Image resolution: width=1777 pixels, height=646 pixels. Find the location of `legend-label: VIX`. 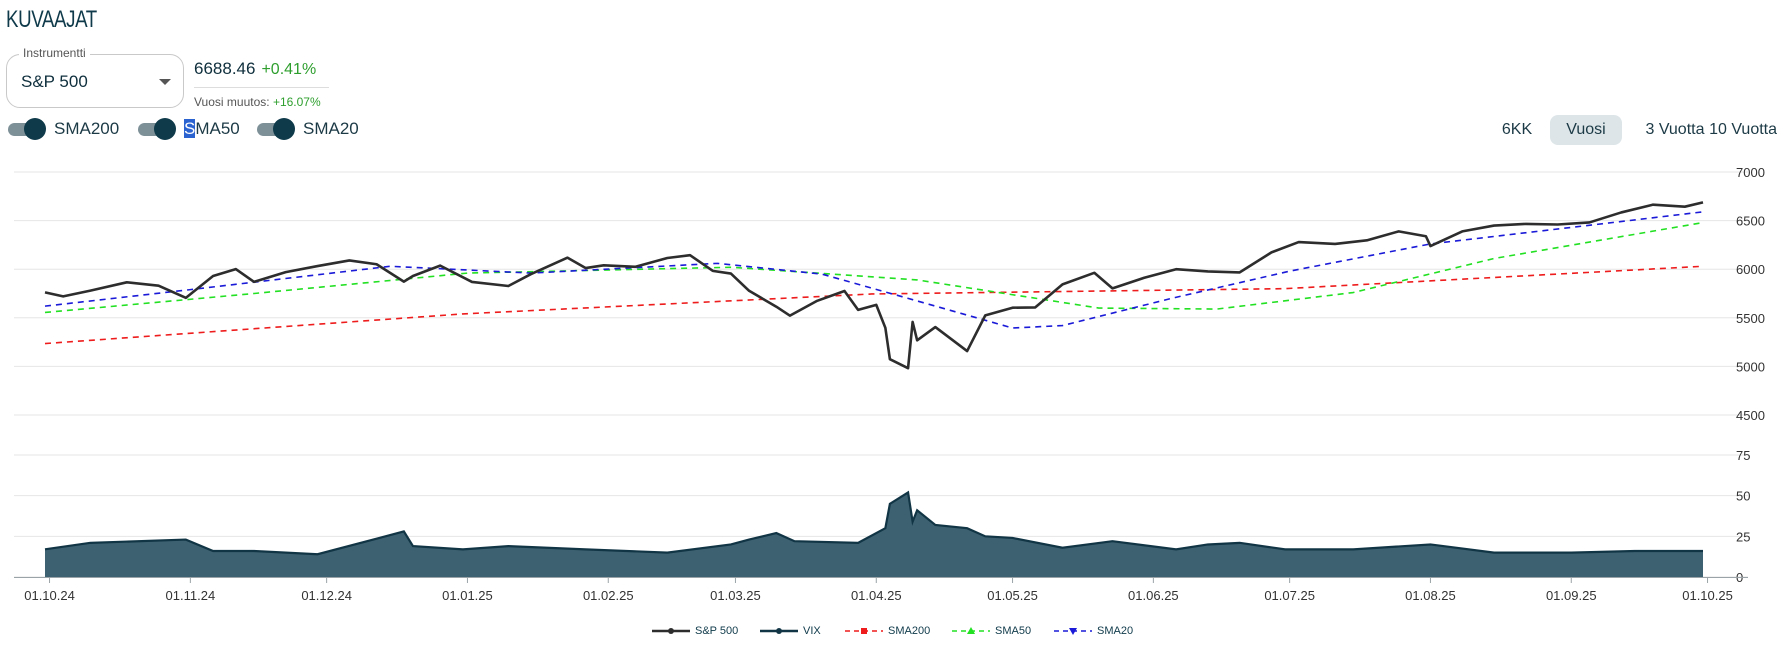

legend-label: VIX is located at coordinates (812, 631).